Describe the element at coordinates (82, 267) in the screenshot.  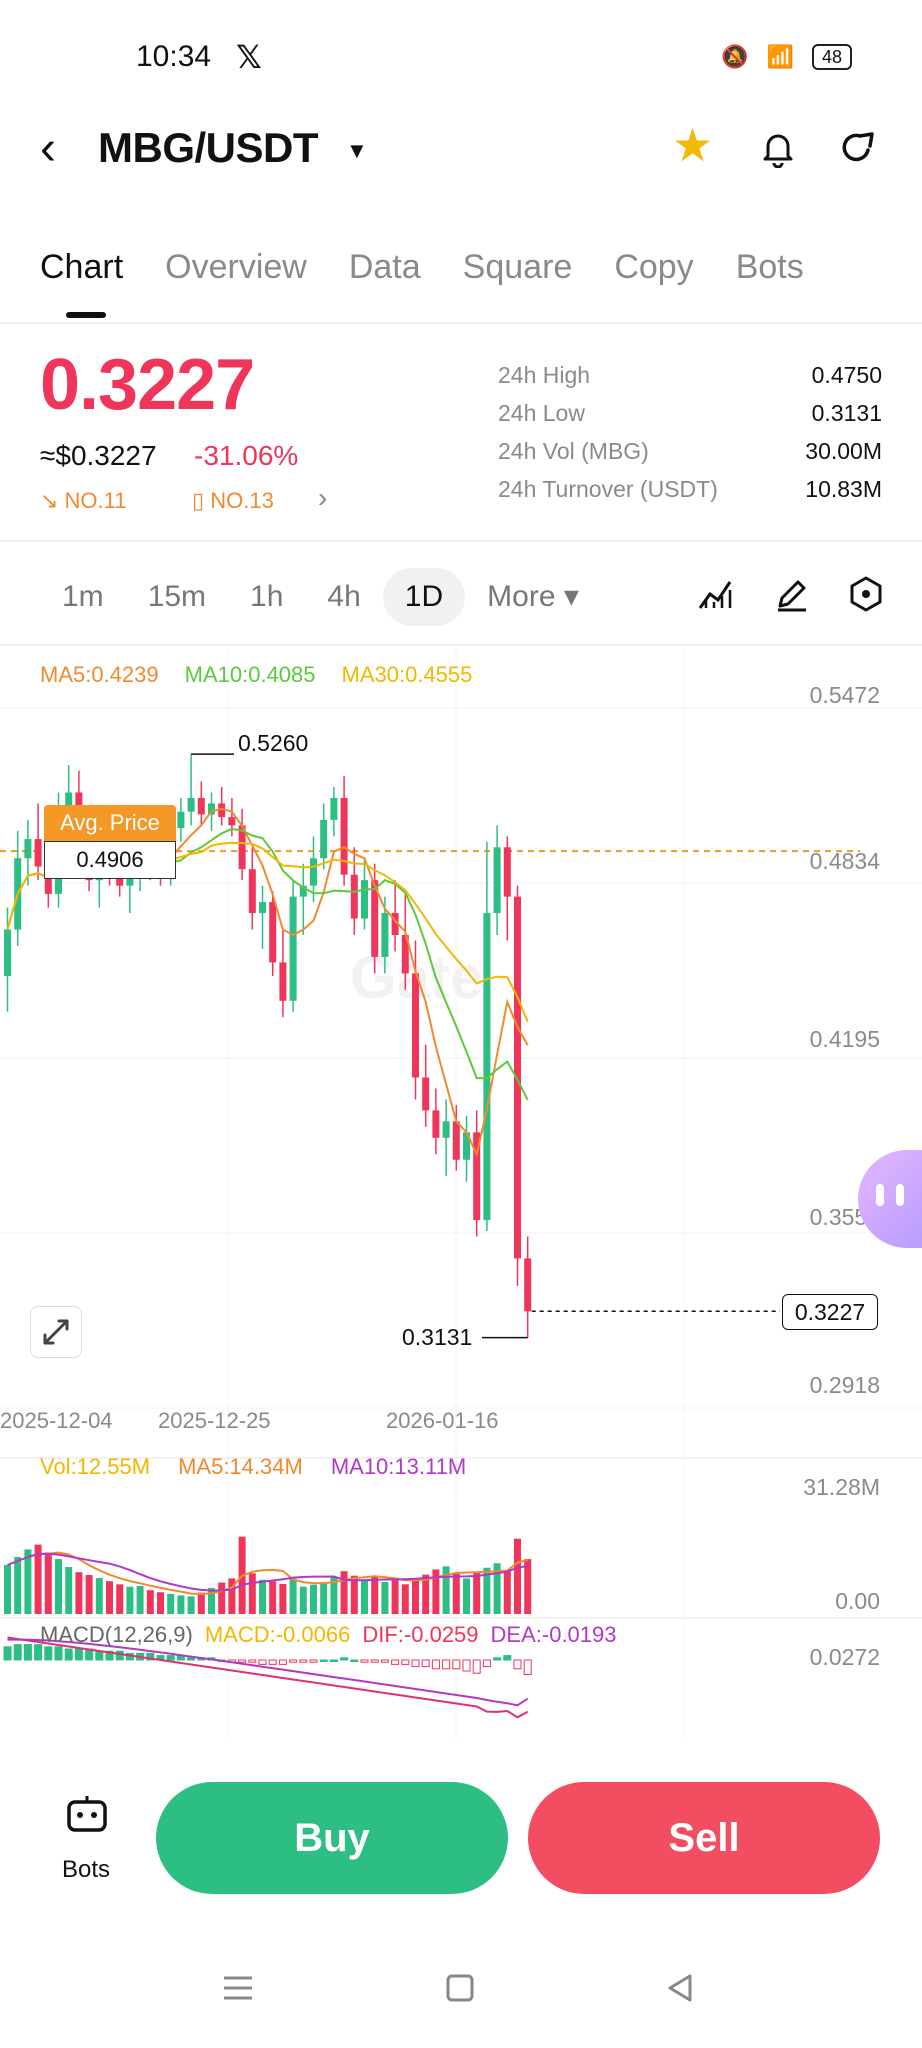
I see `tab-chart: Chart` at that location.